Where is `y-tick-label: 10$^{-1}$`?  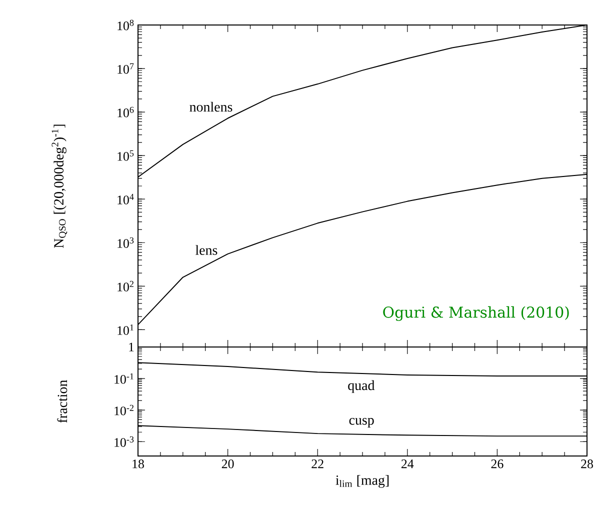 y-tick-label: 10$^{-1}$ is located at coordinates (124, 378).